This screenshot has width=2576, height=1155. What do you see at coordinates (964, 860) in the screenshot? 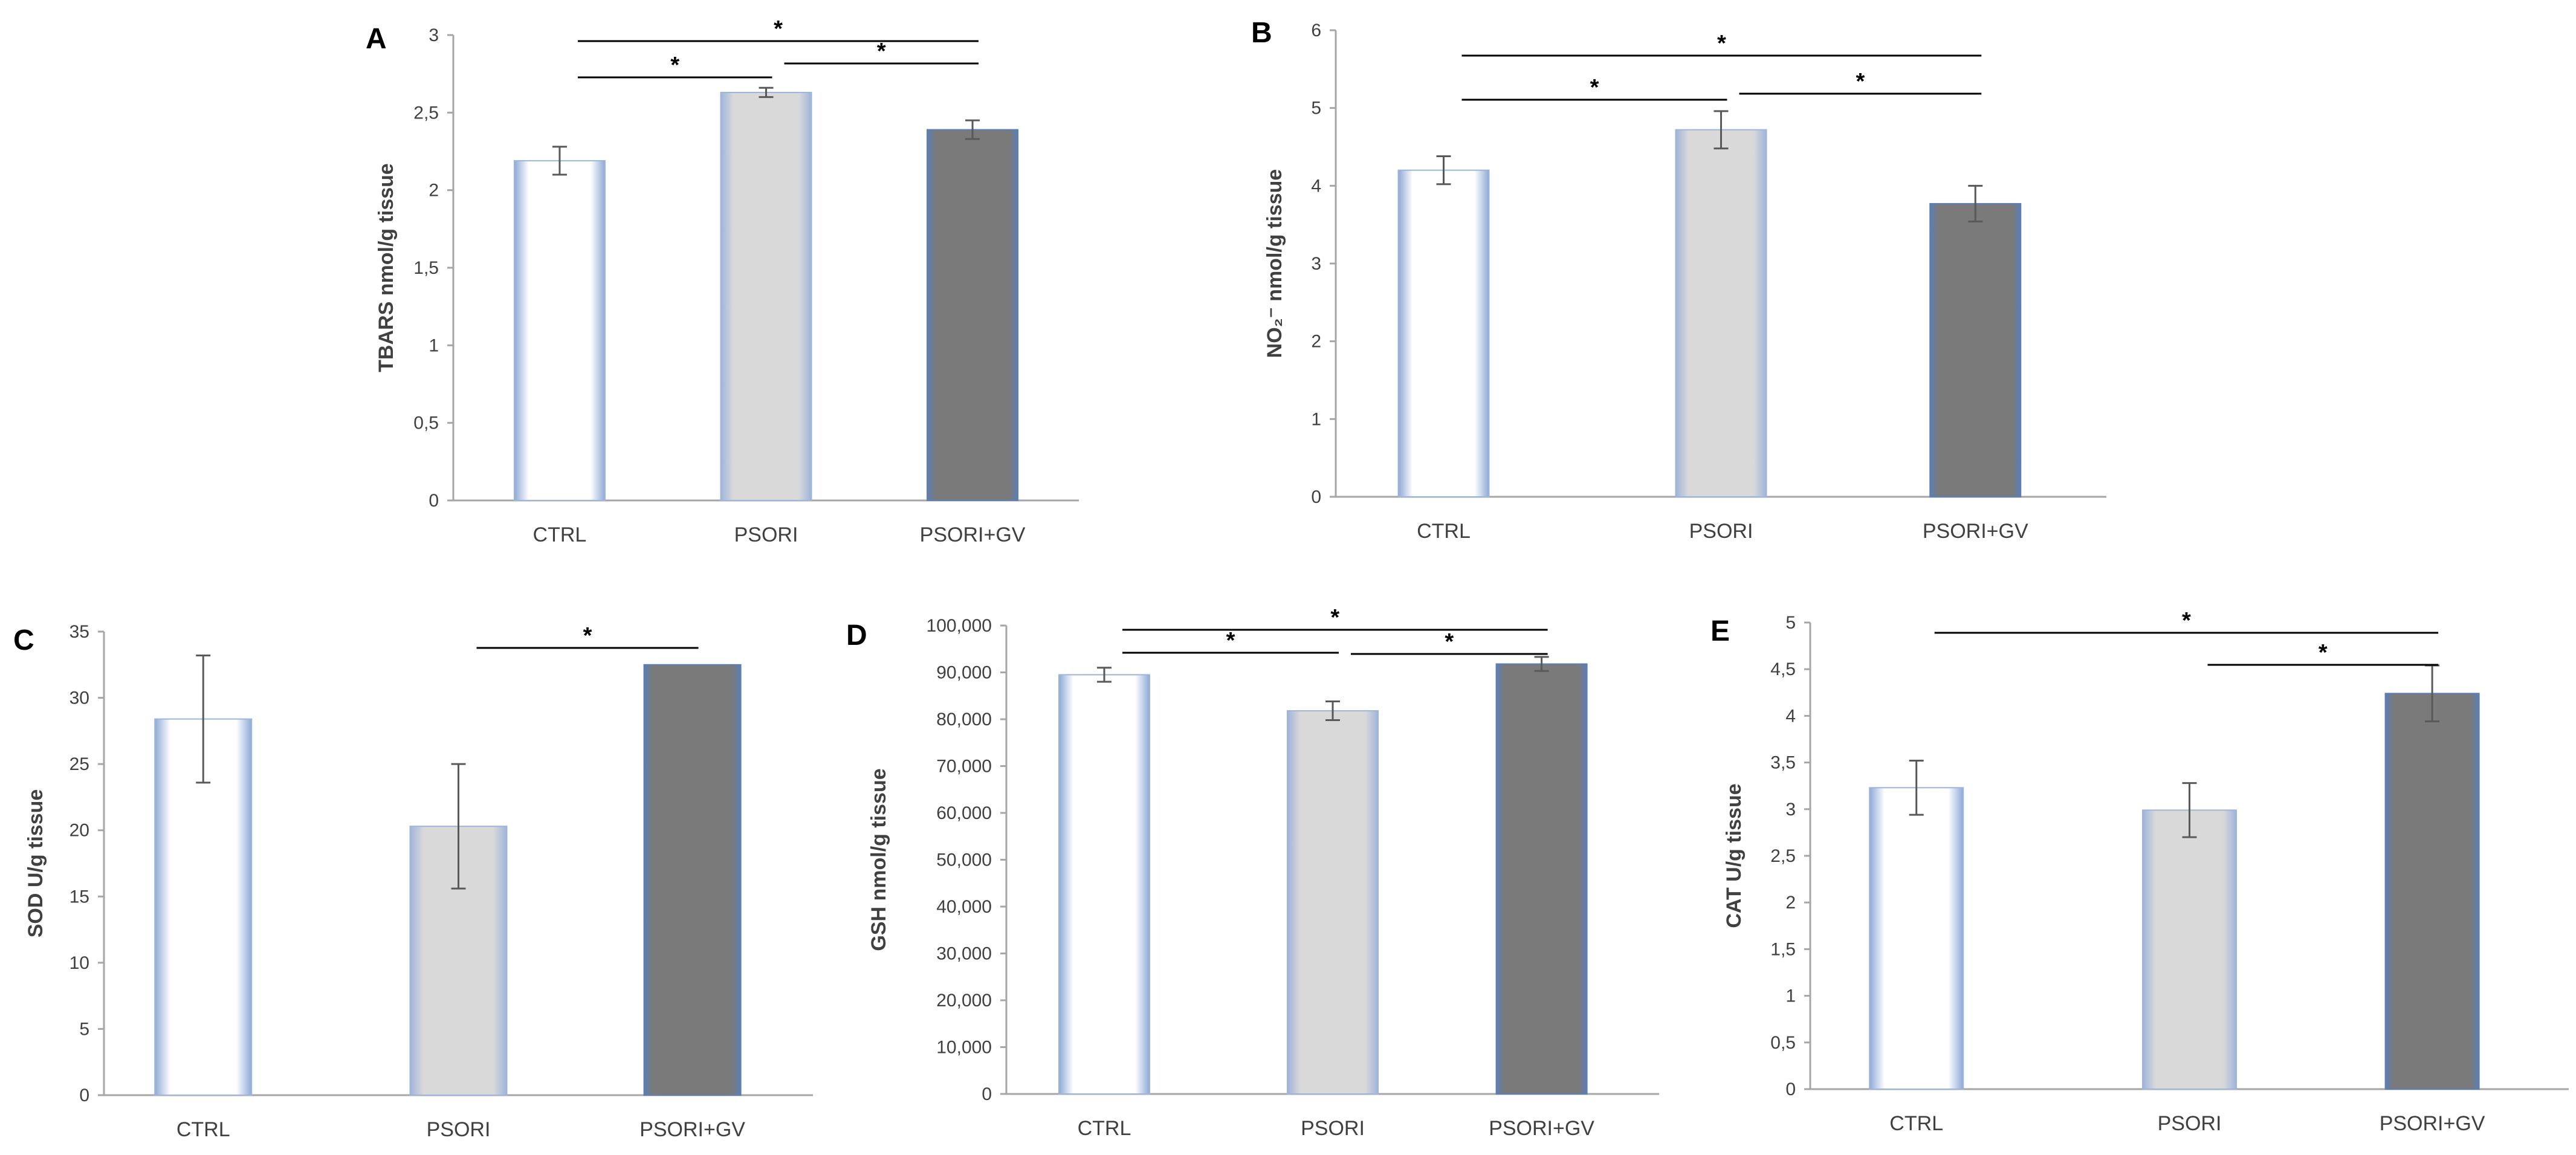
I see `y-tick-label: 50,000` at bounding box center [964, 860].